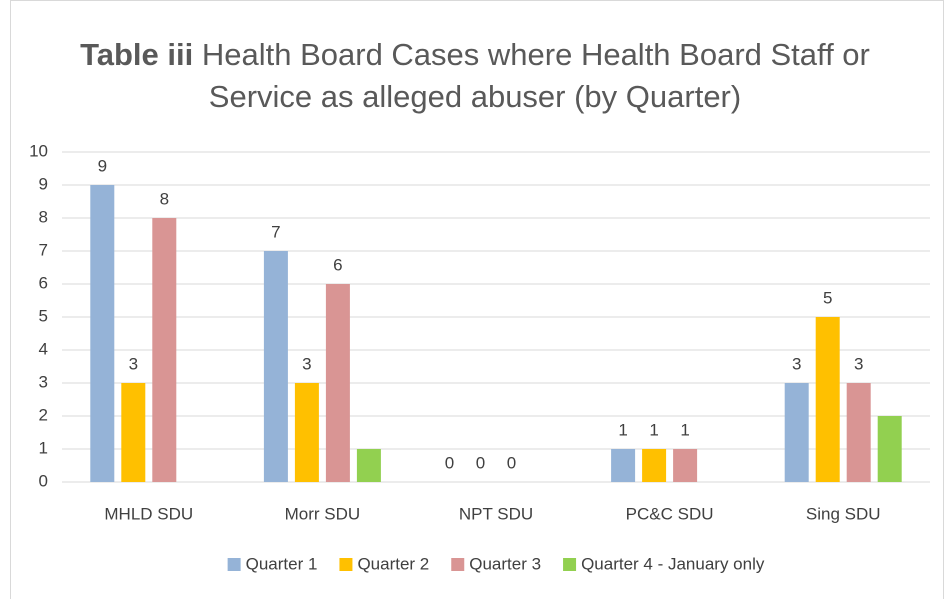  I want to click on x-tick-label: Sing SDU, so click(843, 513).